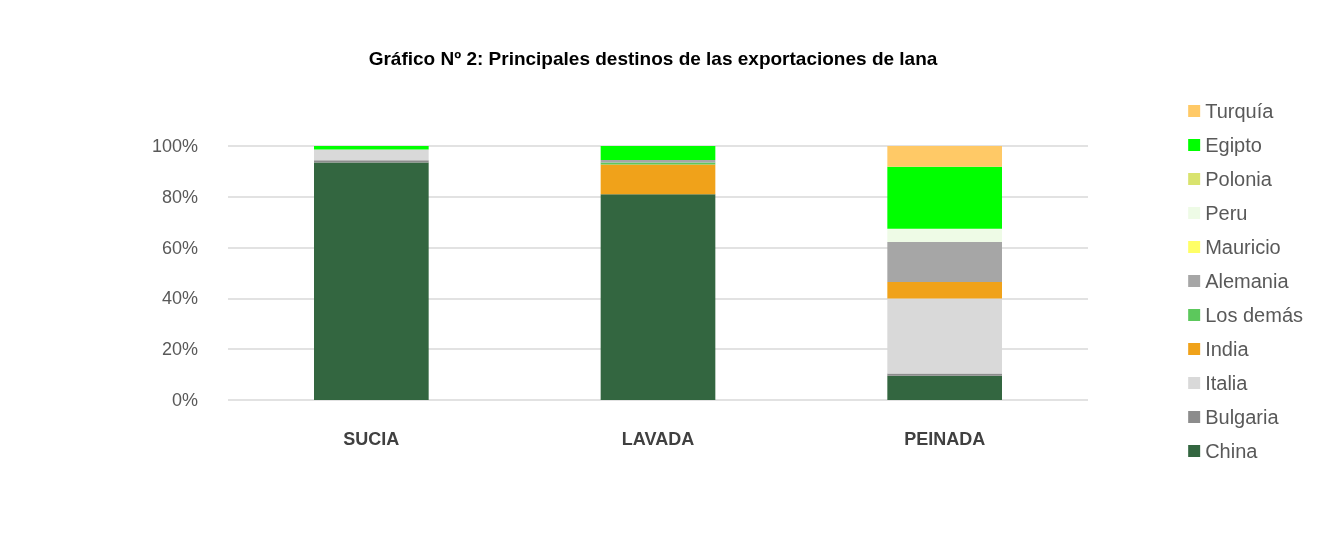 The height and width of the screenshot is (540, 1330). I want to click on legend-label: Alemania, so click(1247, 281).